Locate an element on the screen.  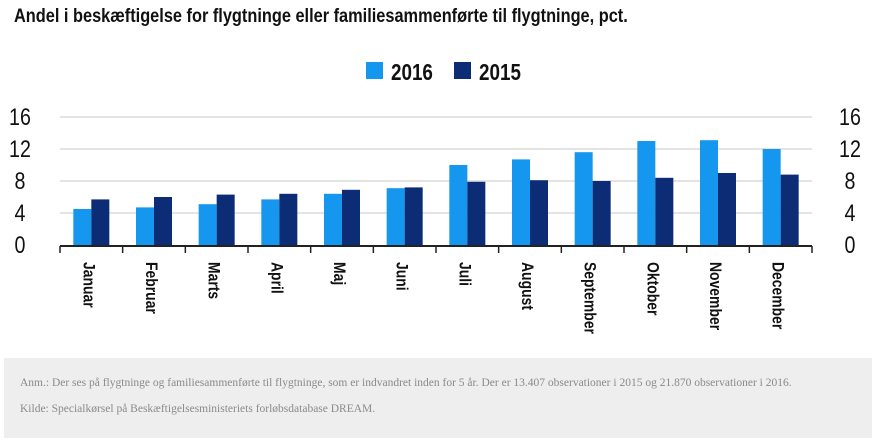
bar-2016-juni is located at coordinates (395, 216).